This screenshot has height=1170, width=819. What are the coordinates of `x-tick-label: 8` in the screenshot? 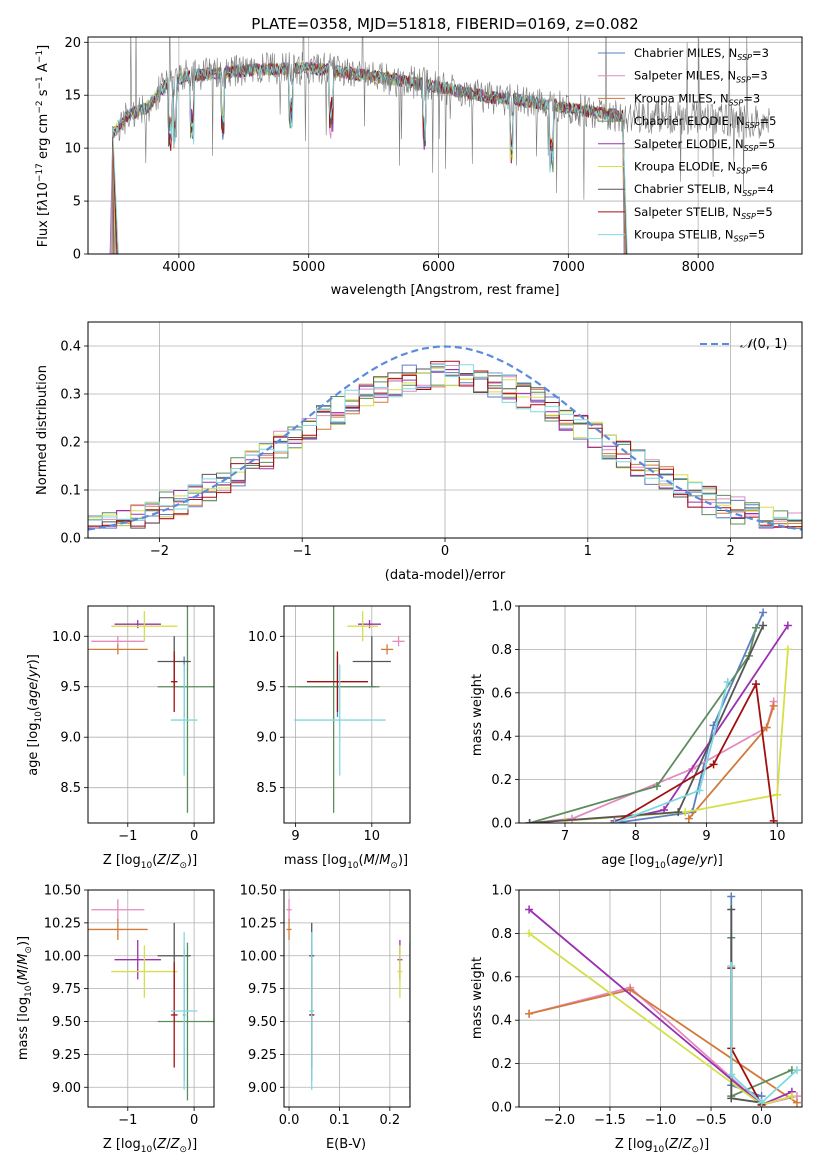 It's located at (636, 836).